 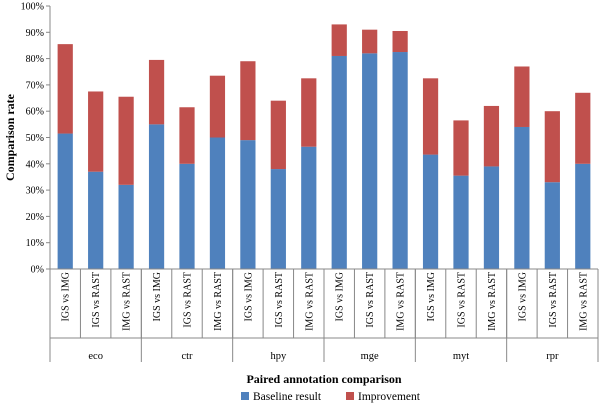 I want to click on x-group-label: myt, so click(x=461, y=356).